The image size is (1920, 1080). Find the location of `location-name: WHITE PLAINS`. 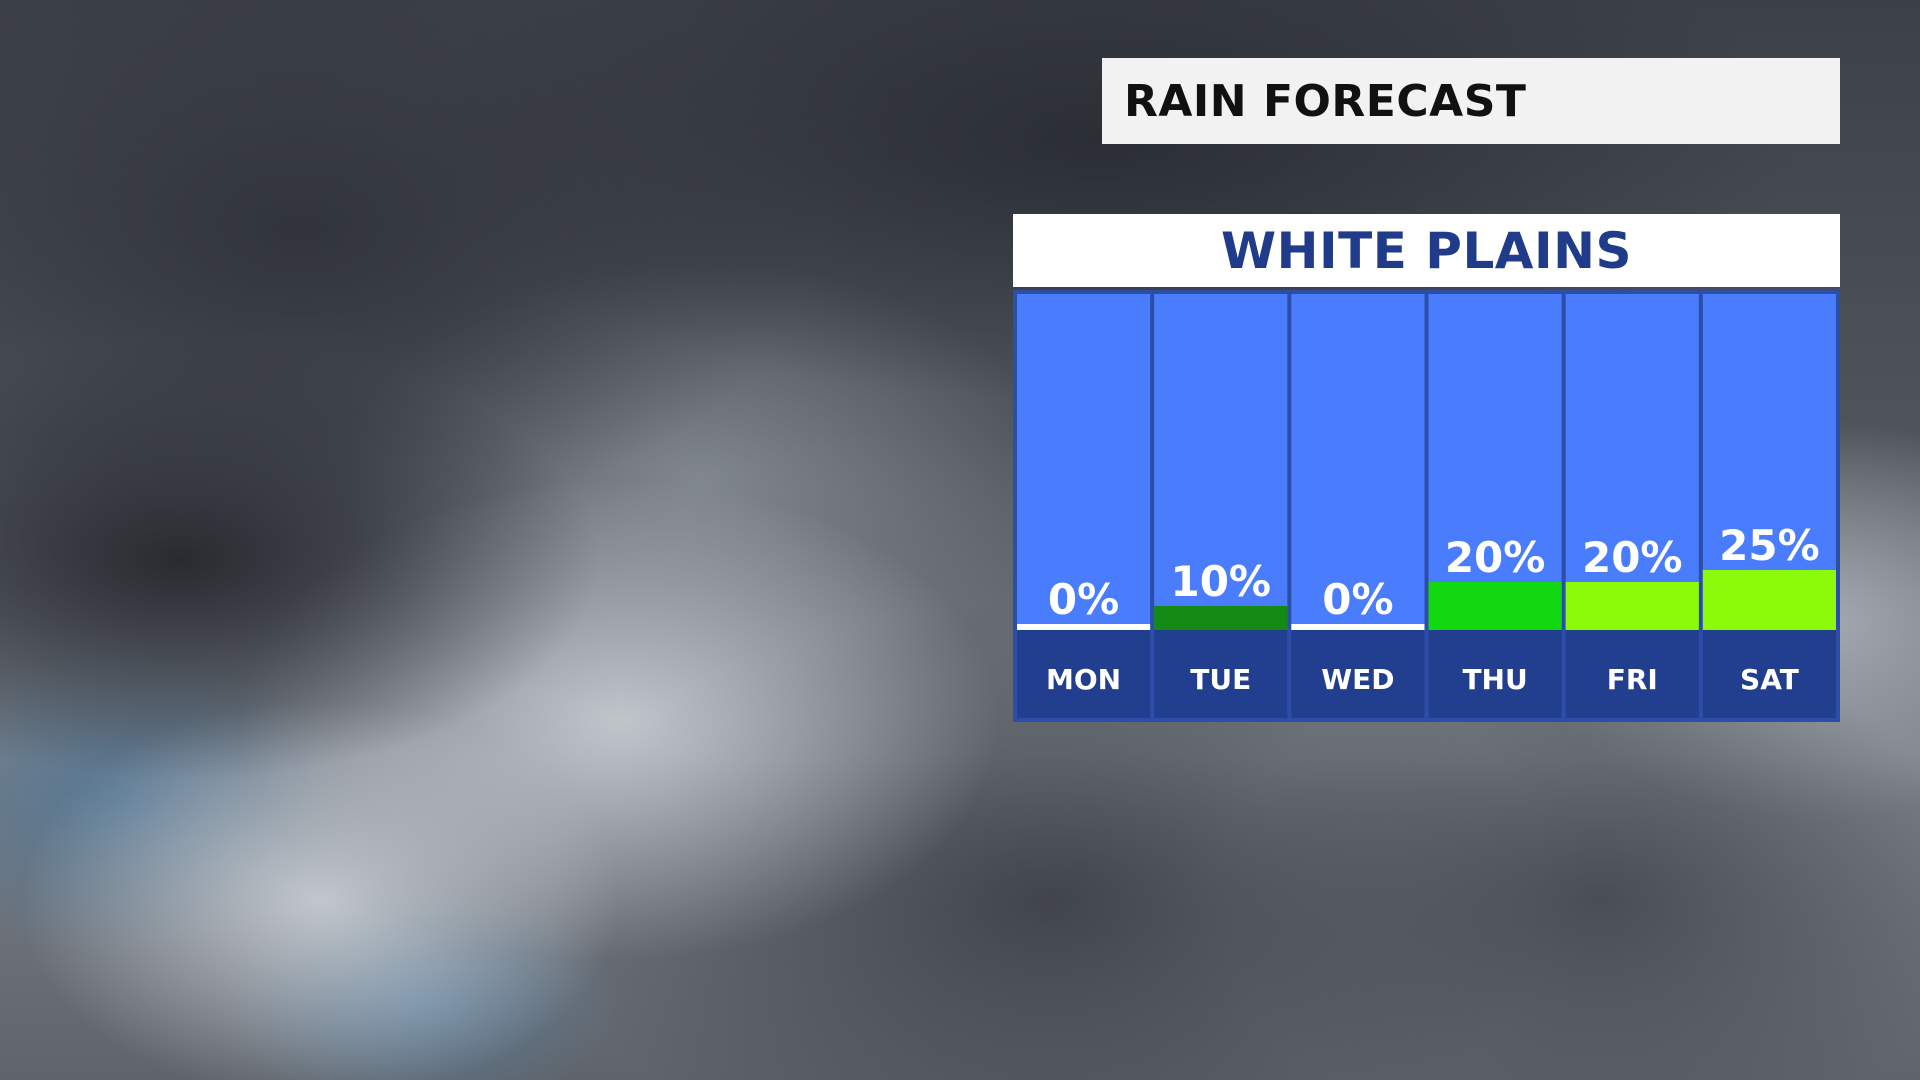

location-name: WHITE PLAINS is located at coordinates (1426, 250).